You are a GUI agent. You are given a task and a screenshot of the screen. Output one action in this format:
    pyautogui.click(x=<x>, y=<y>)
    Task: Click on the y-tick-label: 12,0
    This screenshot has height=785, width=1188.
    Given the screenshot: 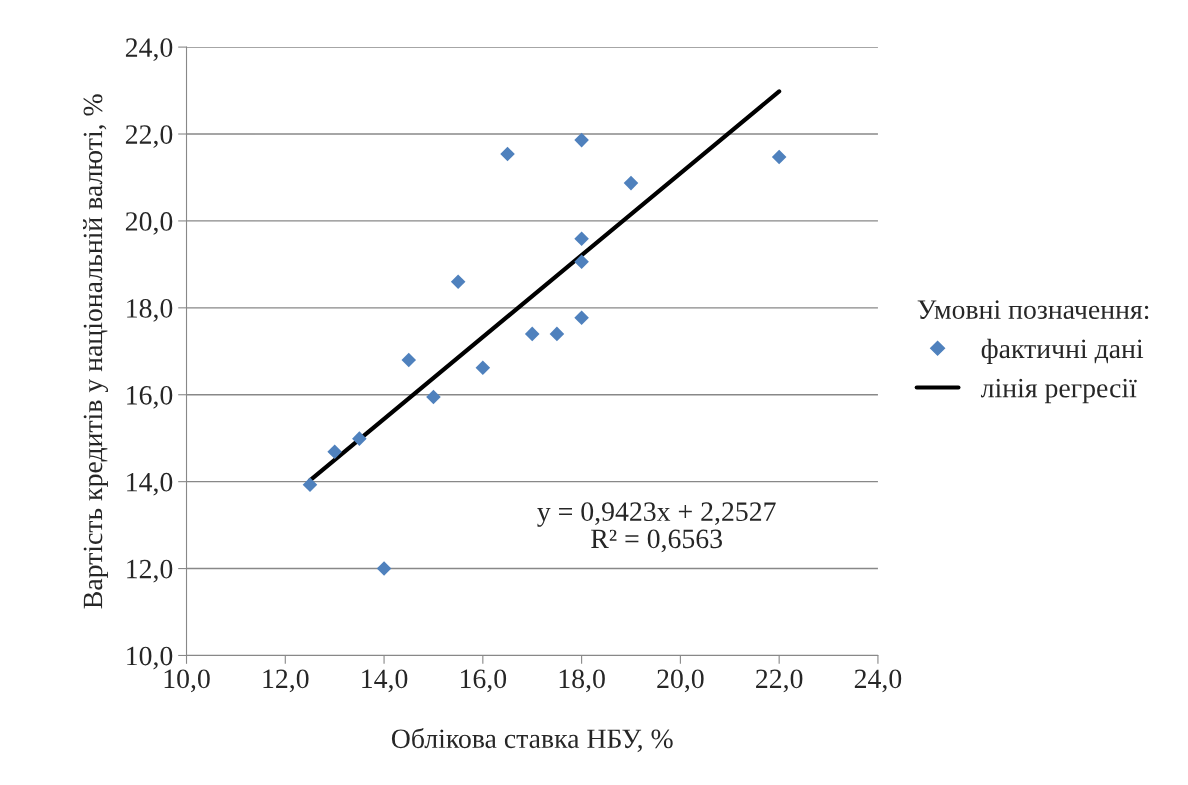 What is the action you would take?
    pyautogui.click(x=150, y=571)
    